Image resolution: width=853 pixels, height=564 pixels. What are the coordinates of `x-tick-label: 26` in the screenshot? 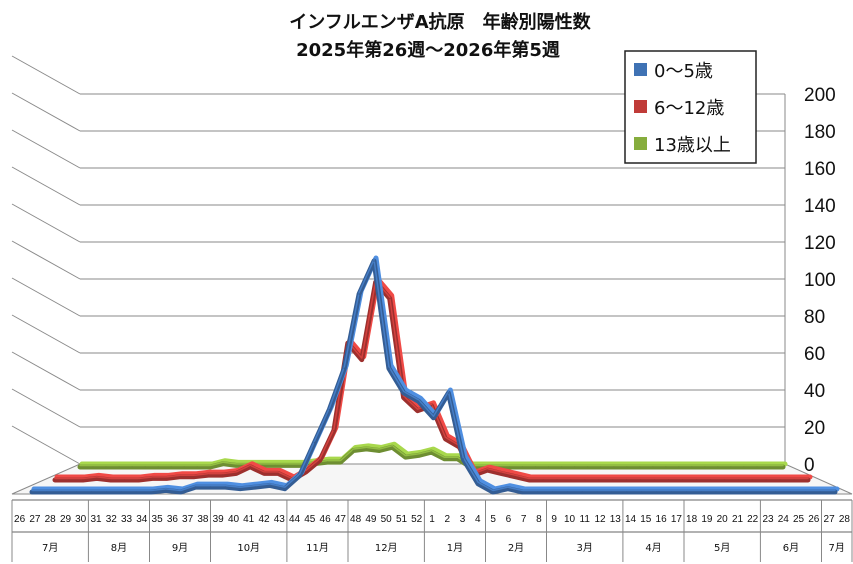 It's located at (20, 519).